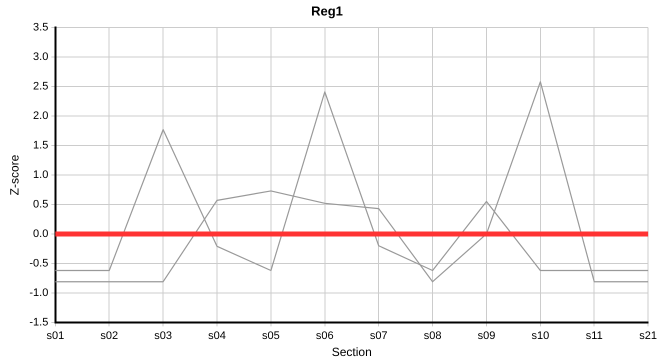 Image resolution: width=660 pixels, height=360 pixels. What do you see at coordinates (379, 336) in the screenshot?
I see `x-tick-label: s07` at bounding box center [379, 336].